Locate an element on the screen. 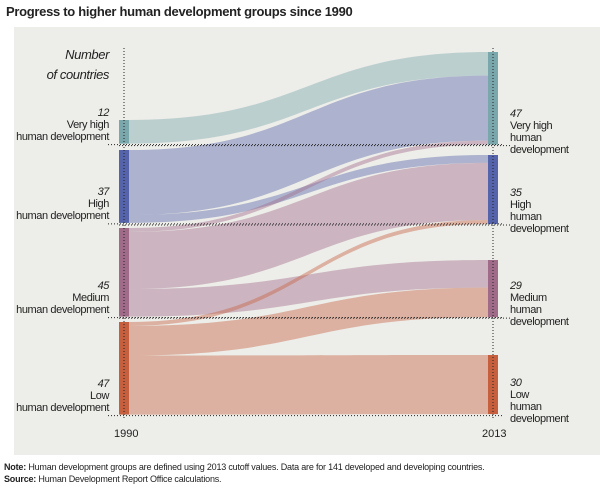  group-label-1990: 37 High human development is located at coordinates (56, 204).